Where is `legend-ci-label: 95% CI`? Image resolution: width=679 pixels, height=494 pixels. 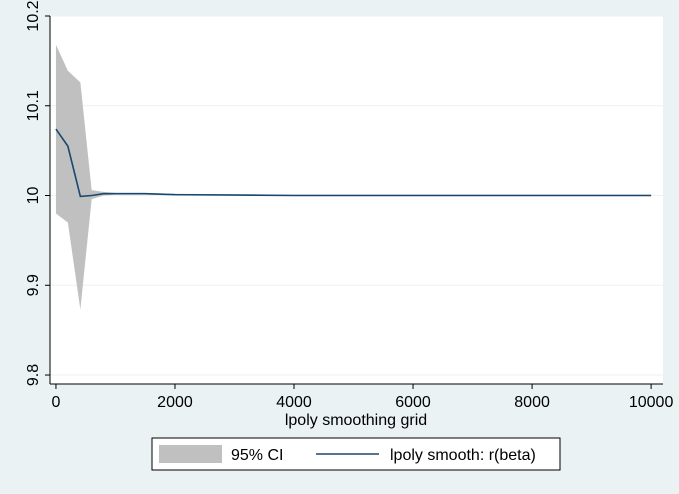 legend-ci-label: 95% CI is located at coordinates (257, 455).